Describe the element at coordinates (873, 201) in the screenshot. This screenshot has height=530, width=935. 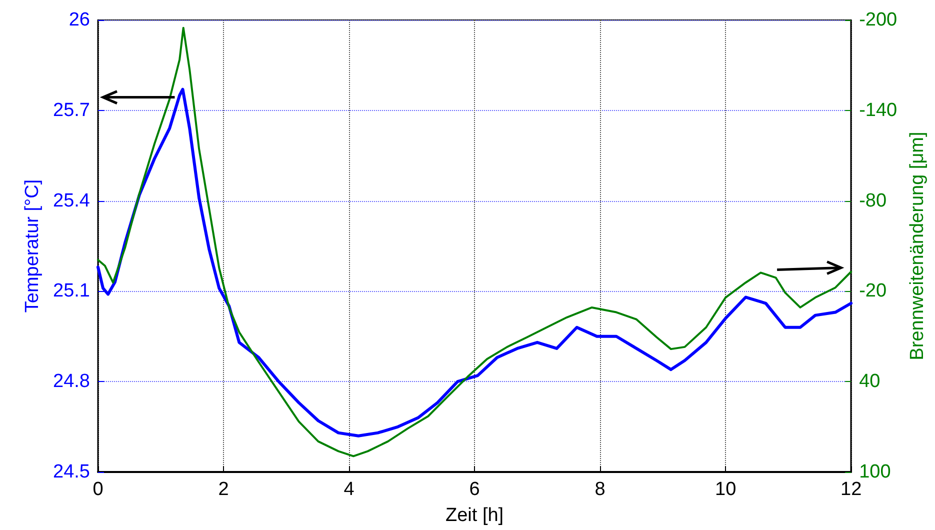
I see `y2-tick-label: -80` at that location.